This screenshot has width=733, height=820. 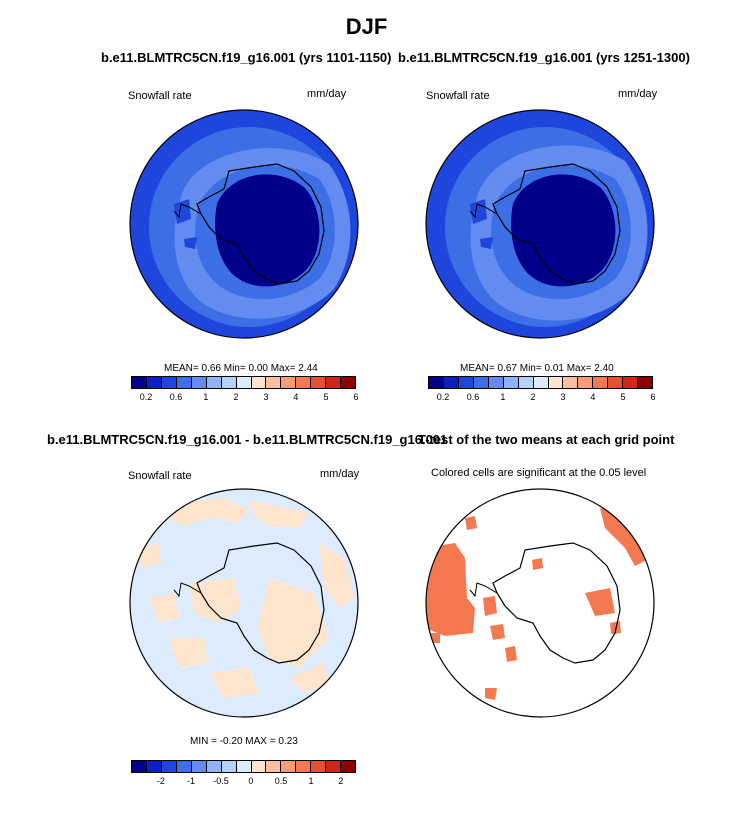 I want to click on colorbar-tick-label: -2, so click(x=160, y=781).